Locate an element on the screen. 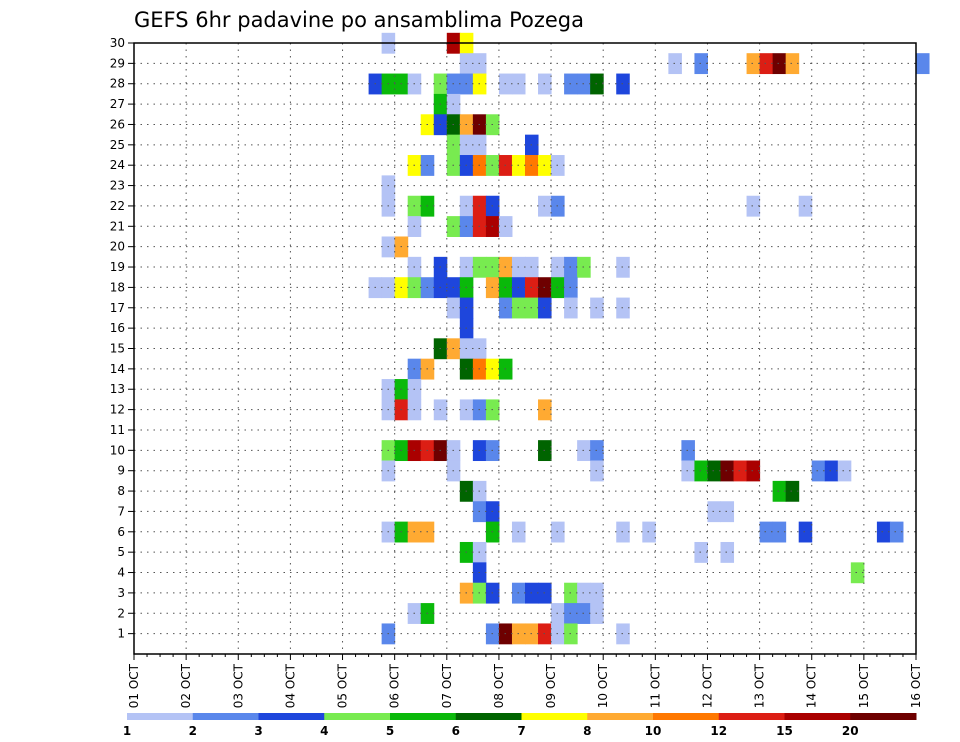 Image resolution: width=960 pixels, height=742 pixels. y-tick-label: 23 is located at coordinates (117, 186).